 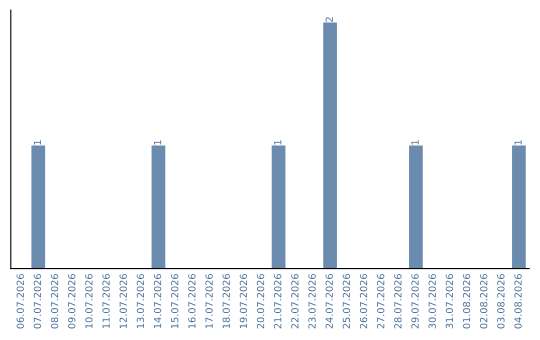 I want to click on x-tick-label: 27.07.2026, so click(x=380, y=301).